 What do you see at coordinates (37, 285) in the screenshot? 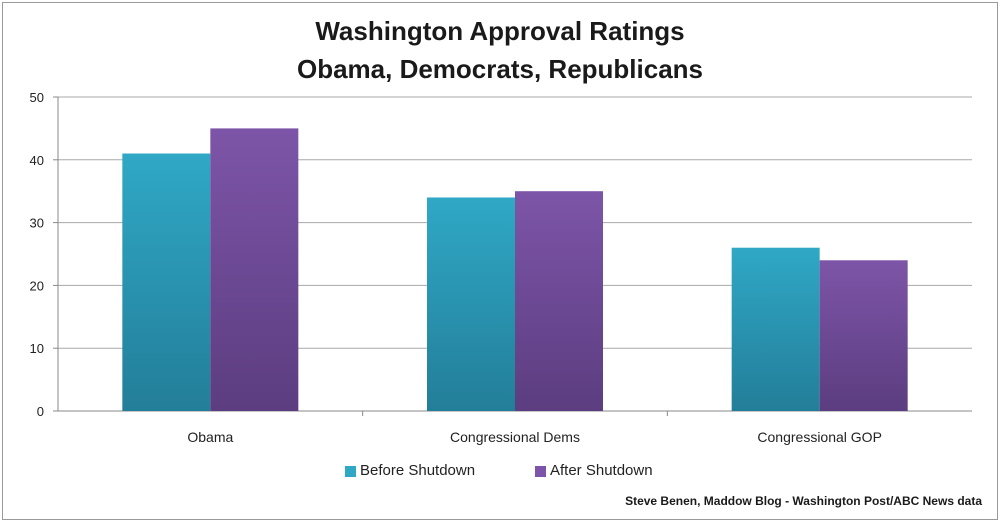
I see `y-tick-label: 20` at bounding box center [37, 285].